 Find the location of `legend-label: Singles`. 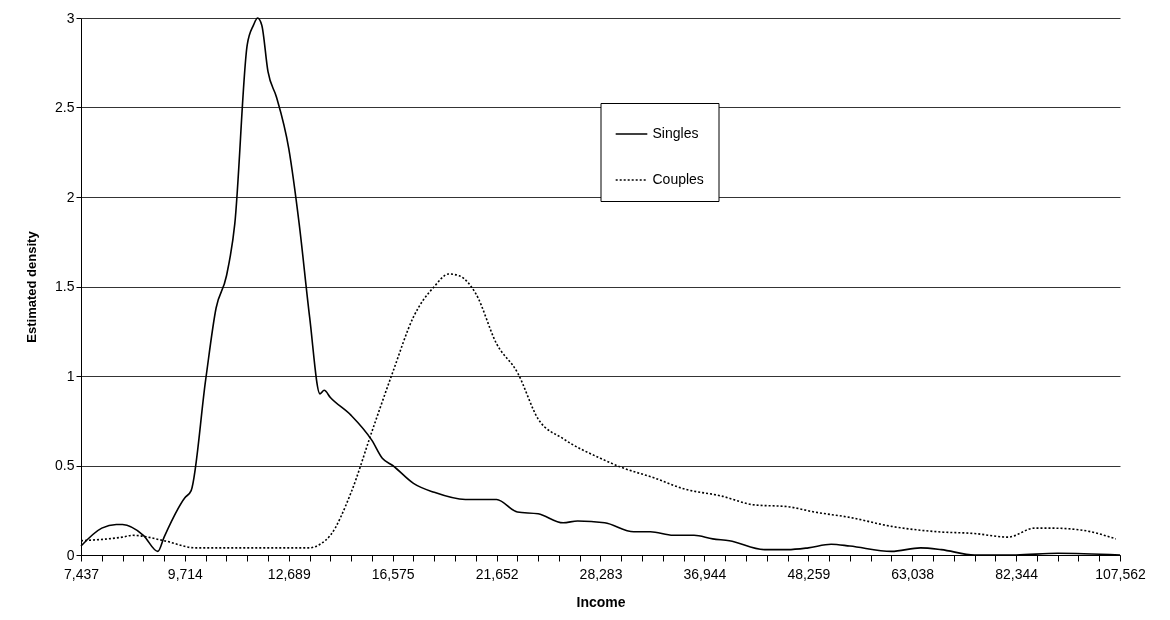

legend-label: Singles is located at coordinates (675, 133).